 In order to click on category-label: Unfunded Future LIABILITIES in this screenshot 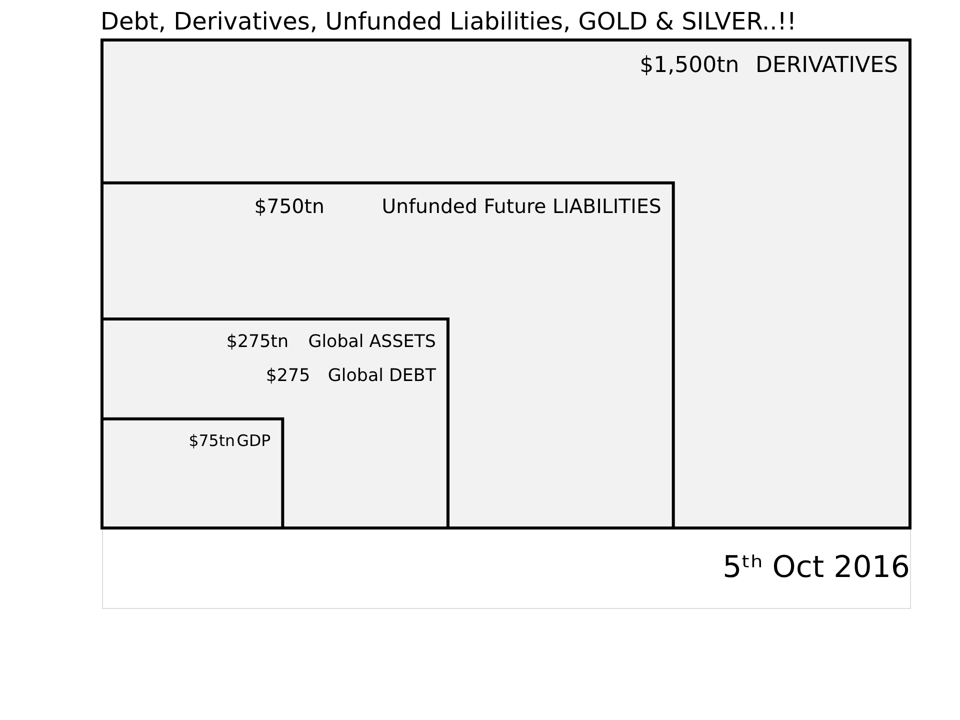, I will do `click(522, 206)`.